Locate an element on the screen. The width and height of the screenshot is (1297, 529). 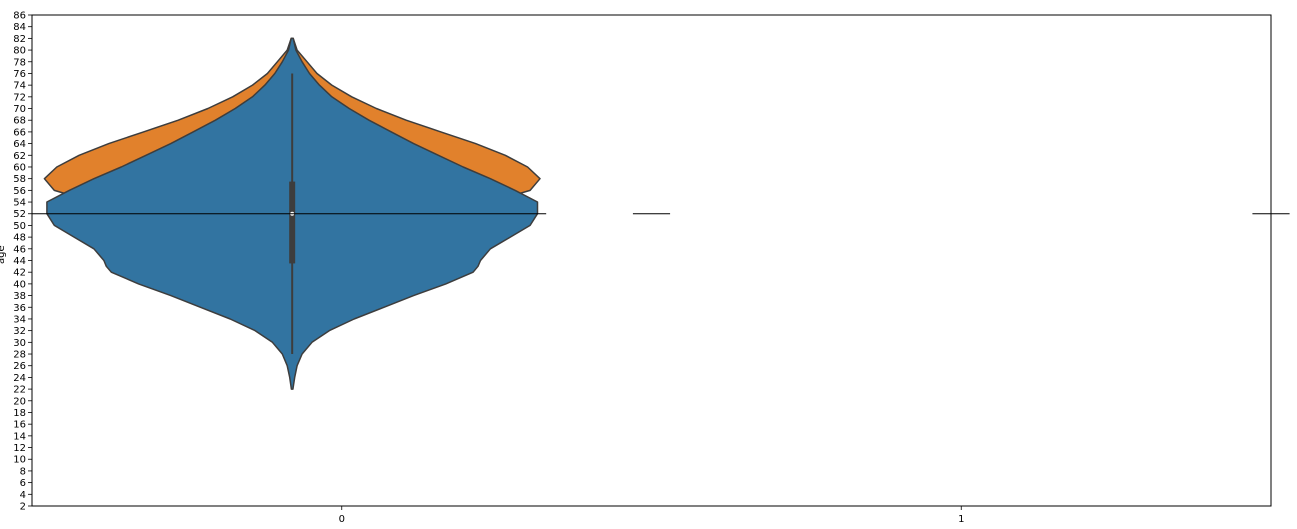
y-tick-label: 52 is located at coordinates (19, 214).